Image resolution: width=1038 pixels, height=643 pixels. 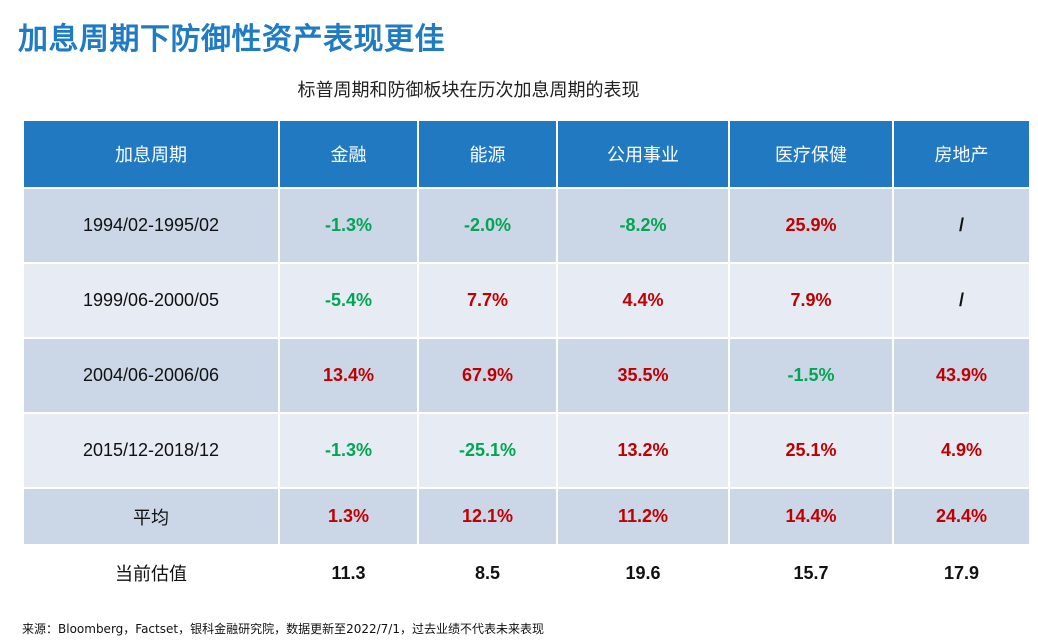 I want to click on table-cell: -25.1%, so click(x=487, y=450).